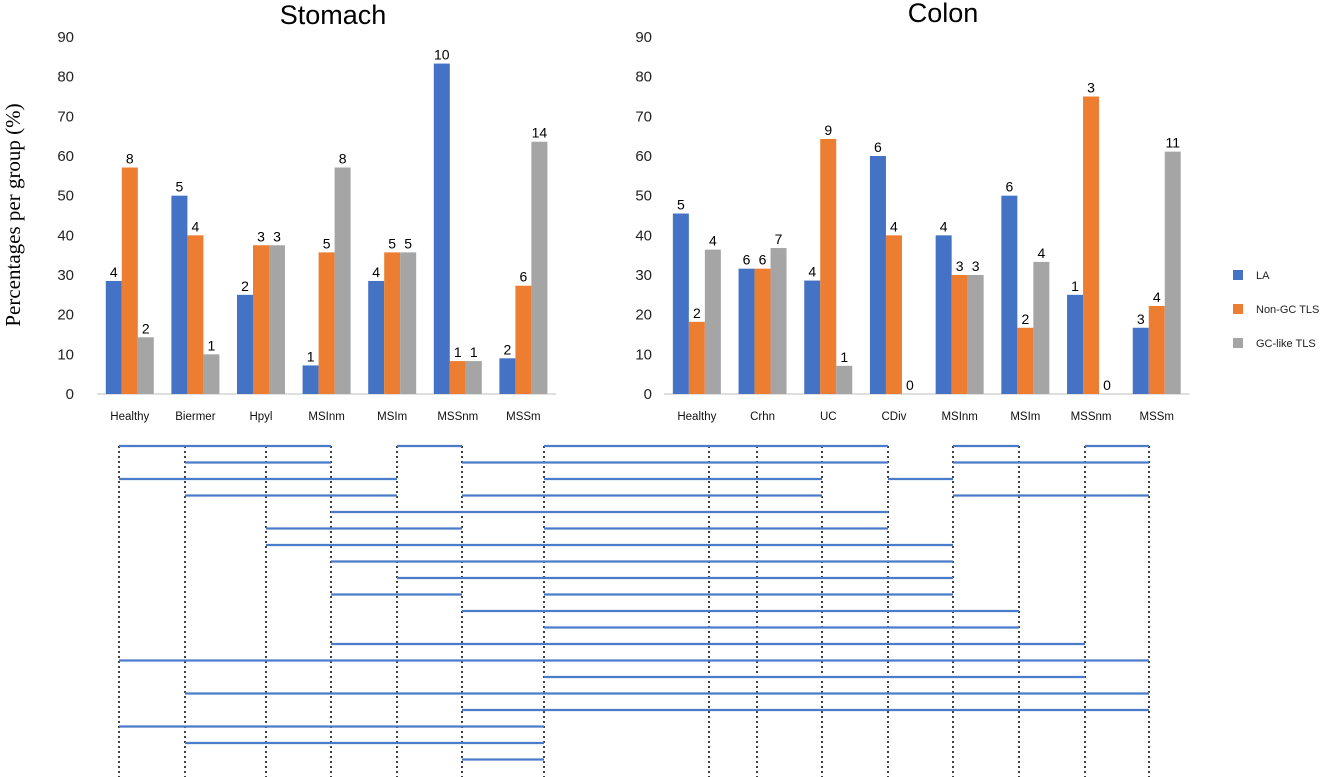 This screenshot has height=777, width=1323. What do you see at coordinates (943, 14) in the screenshot?
I see `colon-chart-title: Colon` at bounding box center [943, 14].